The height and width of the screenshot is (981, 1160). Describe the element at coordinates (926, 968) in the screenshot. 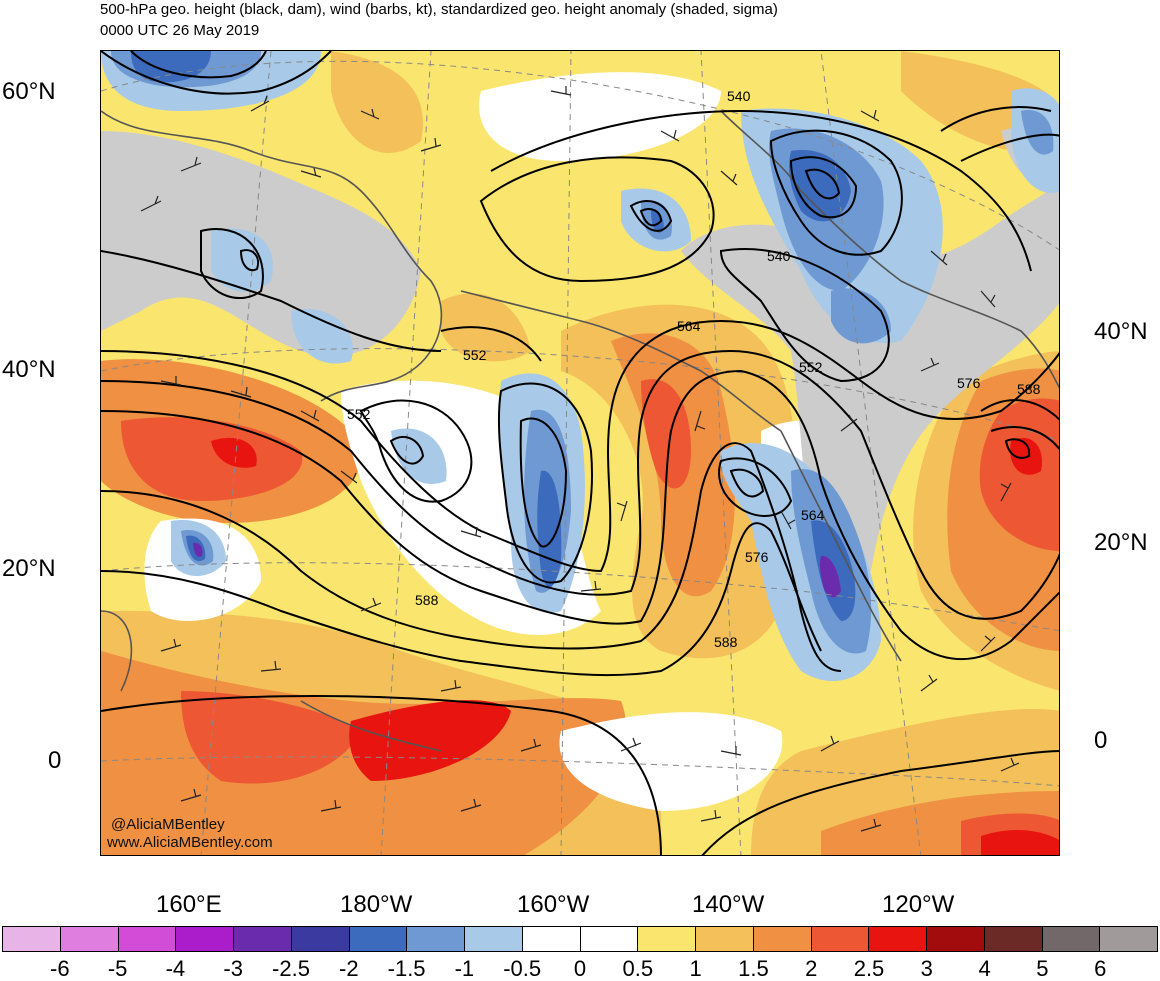

I see `colorbar-label: 3` at that location.